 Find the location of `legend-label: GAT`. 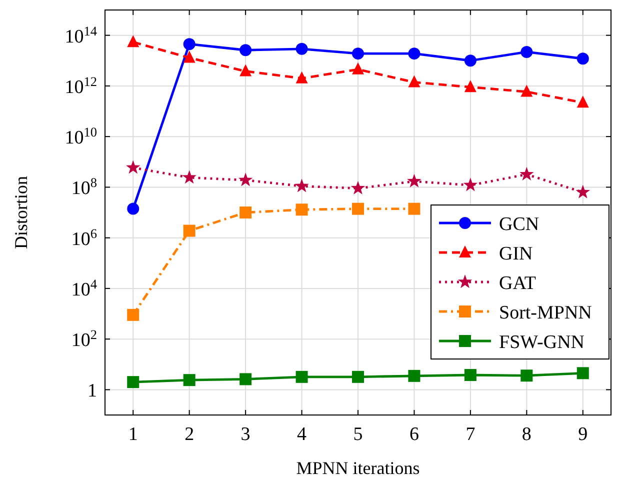

legend-label: GAT is located at coordinates (517, 283).